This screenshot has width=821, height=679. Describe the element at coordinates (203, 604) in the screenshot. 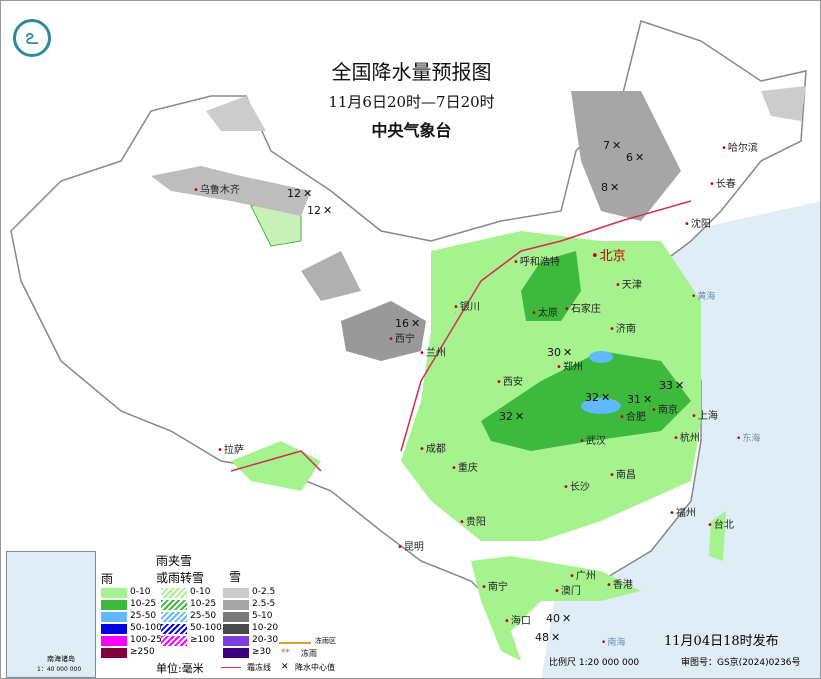

I see `legend-label-mixed: 10-25` at that location.